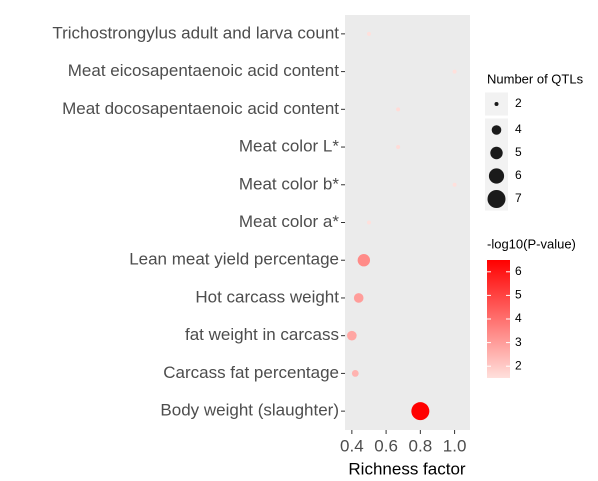  Describe the element at coordinates (518, 295) in the screenshot. I see `color-tick-label: 5` at that location.